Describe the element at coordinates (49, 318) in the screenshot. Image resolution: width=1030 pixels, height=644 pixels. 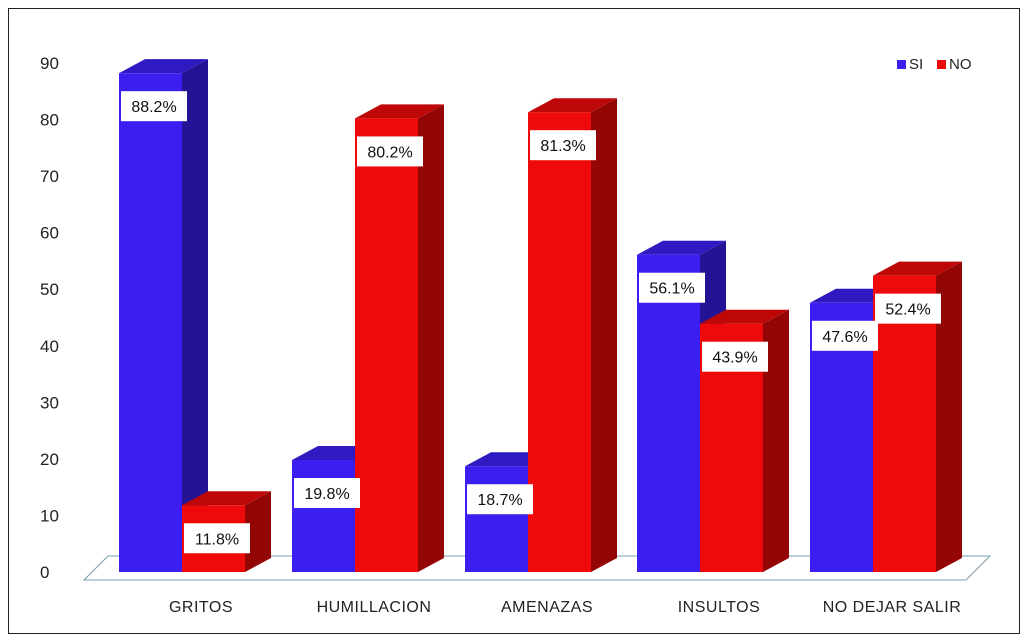
I see `y-axis: 0 10 20 30 40 50 60 70 80 90` at that location.